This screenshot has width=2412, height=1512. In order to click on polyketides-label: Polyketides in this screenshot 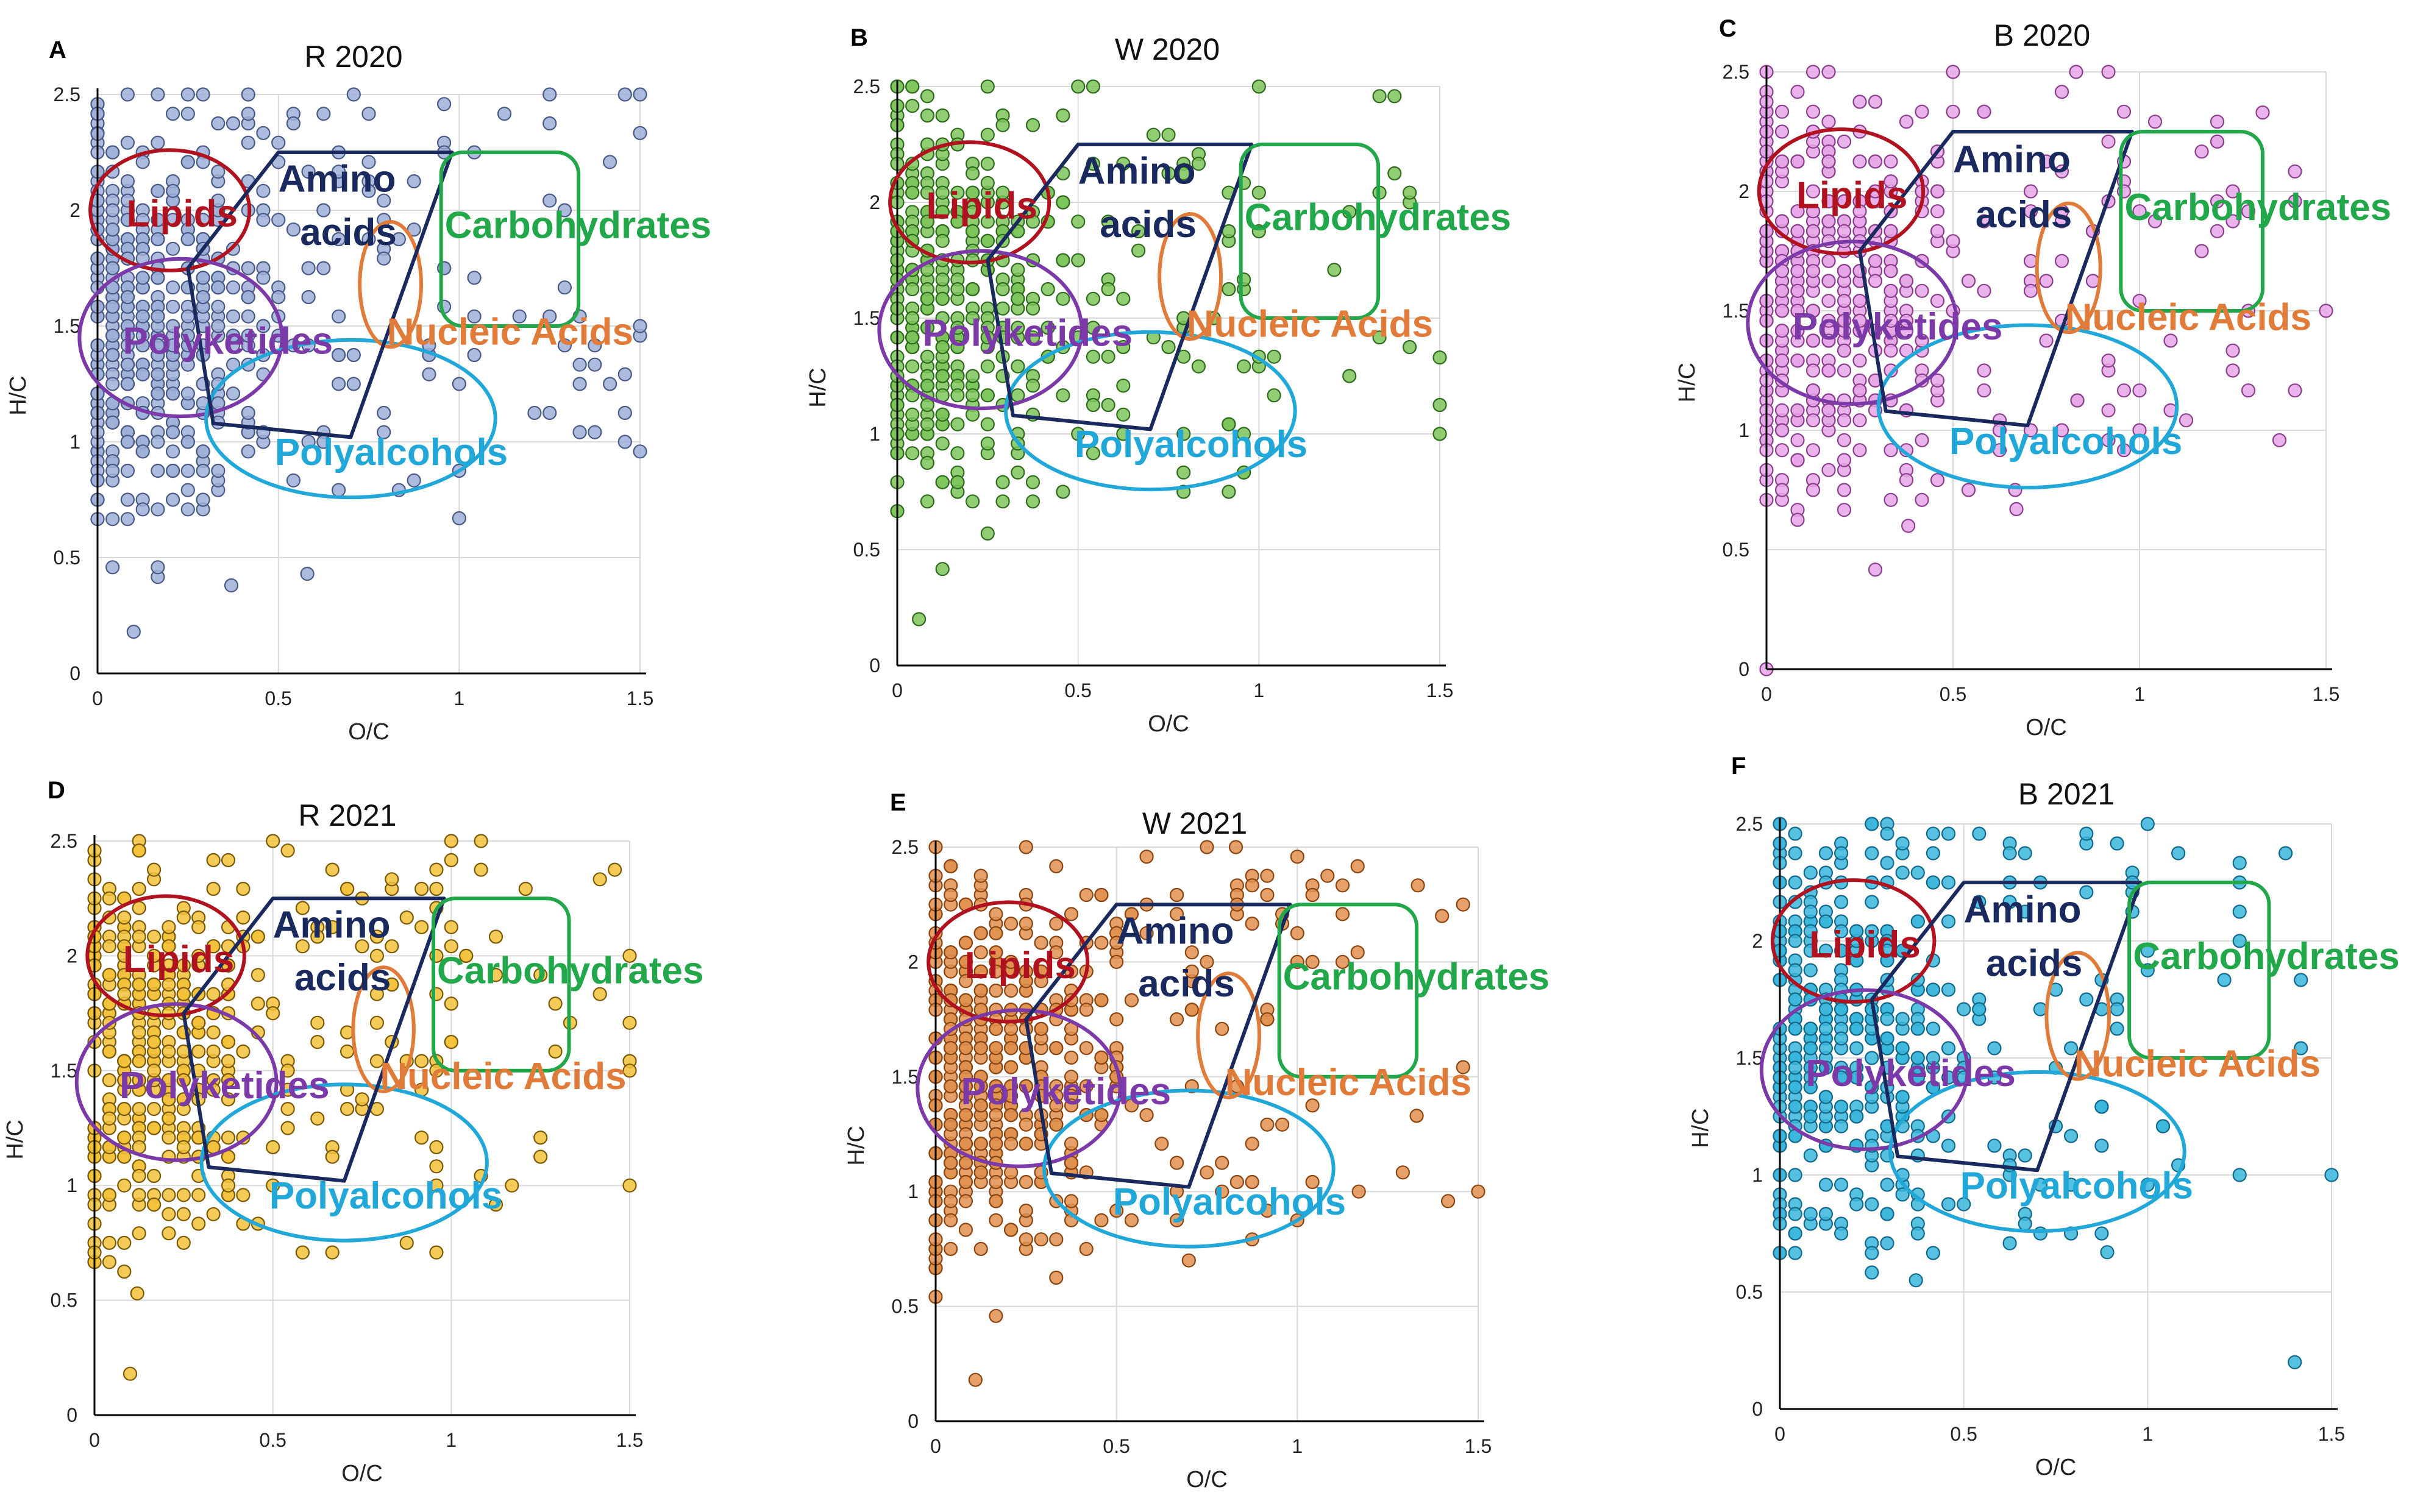, I will do `click(1898, 327)`.